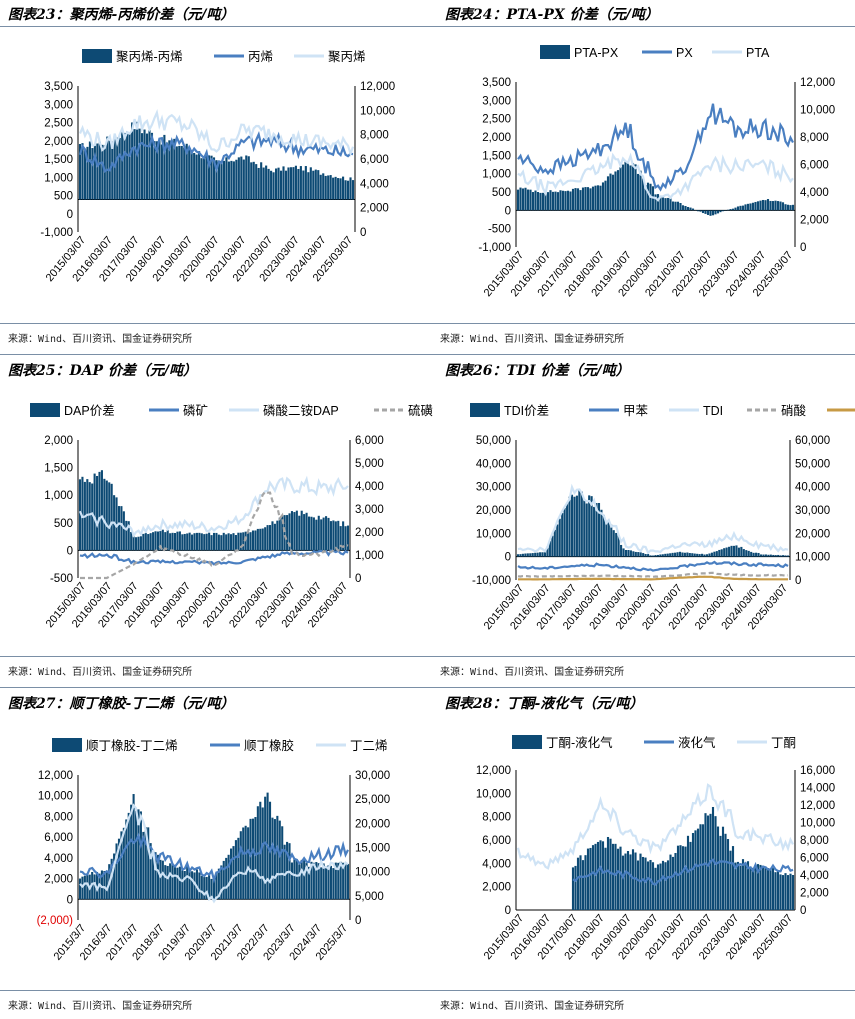  Describe the element at coordinates (493, 511) in the screenshot. I see `y-tick-label: 20,000` at that location.